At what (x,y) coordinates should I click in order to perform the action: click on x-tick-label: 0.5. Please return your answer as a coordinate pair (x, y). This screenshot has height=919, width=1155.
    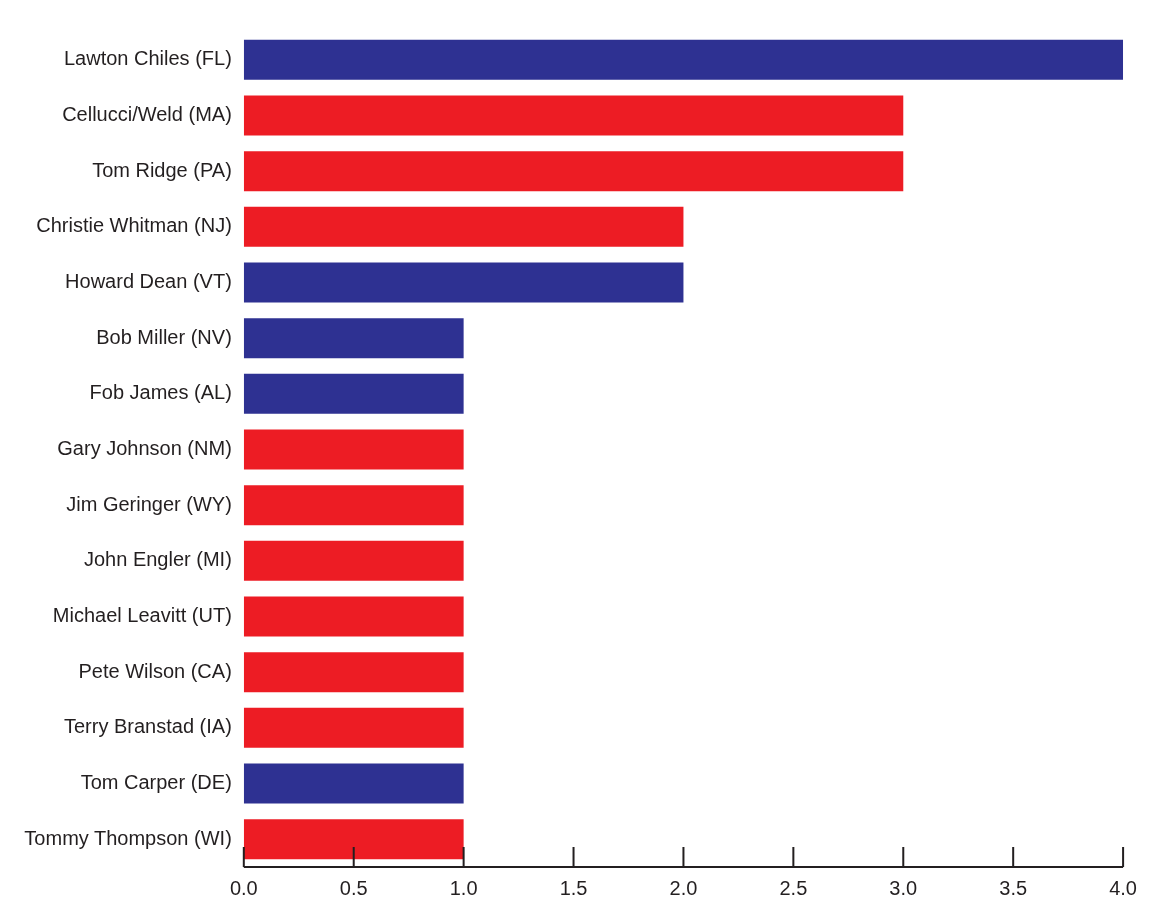
    Looking at the image, I should click on (353, 887).